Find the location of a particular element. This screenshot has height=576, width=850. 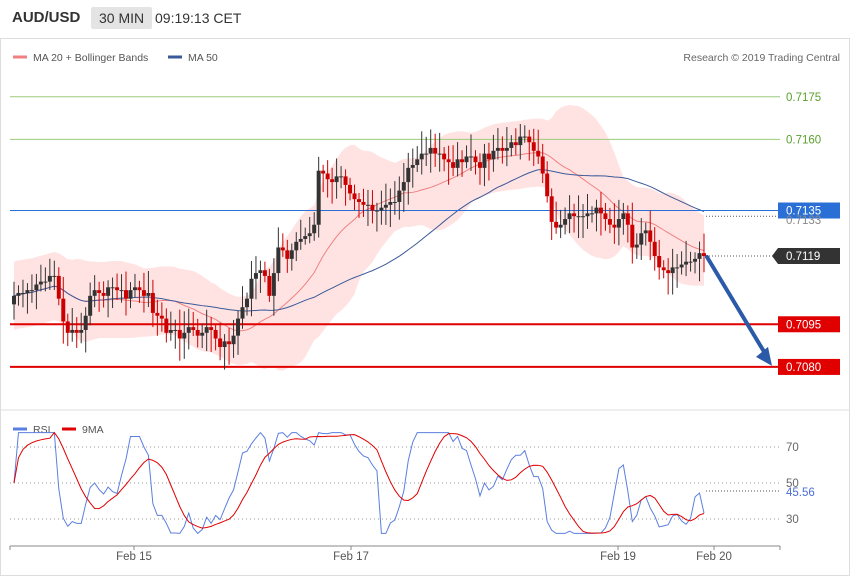

forecast-arrow is located at coordinates (738, 310).